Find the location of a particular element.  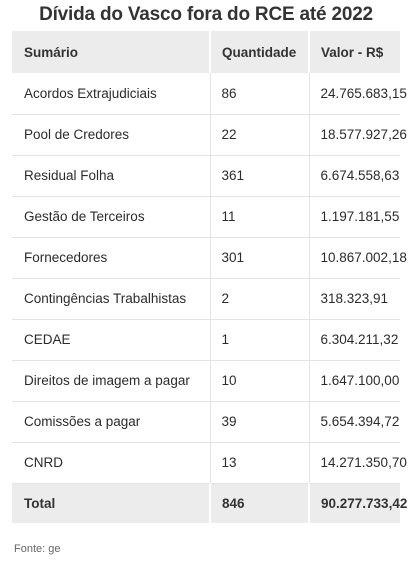

row-quantity: 301 is located at coordinates (260, 257).